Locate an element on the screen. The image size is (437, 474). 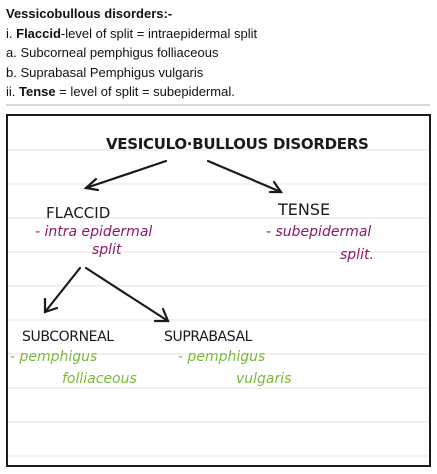
tense-desc-line2: split. is located at coordinates (357, 255).